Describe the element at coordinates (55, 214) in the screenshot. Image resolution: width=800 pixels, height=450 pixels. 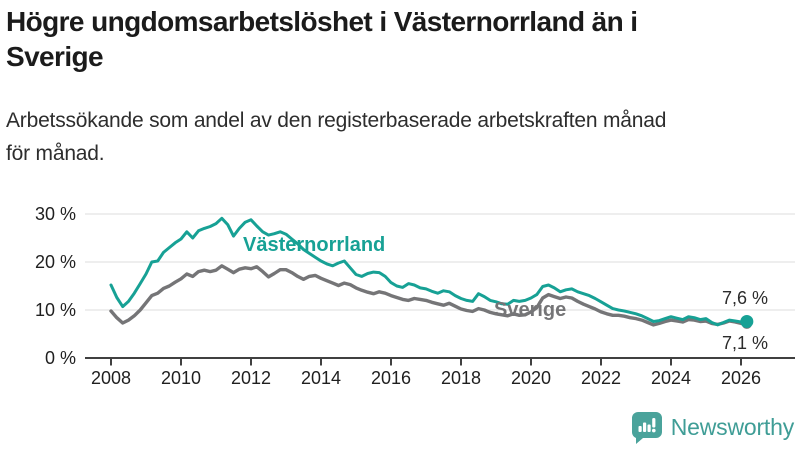
I see `y-axis-label-30: 30 %` at that location.